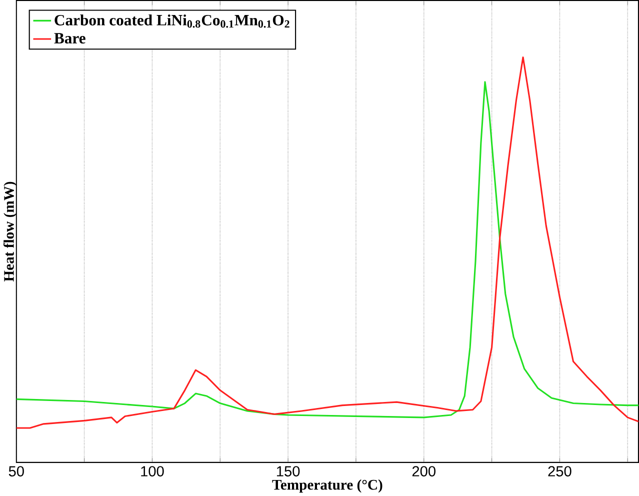  Describe the element at coordinates (70, 38) in the screenshot. I see `legend-label: Bare` at that location.